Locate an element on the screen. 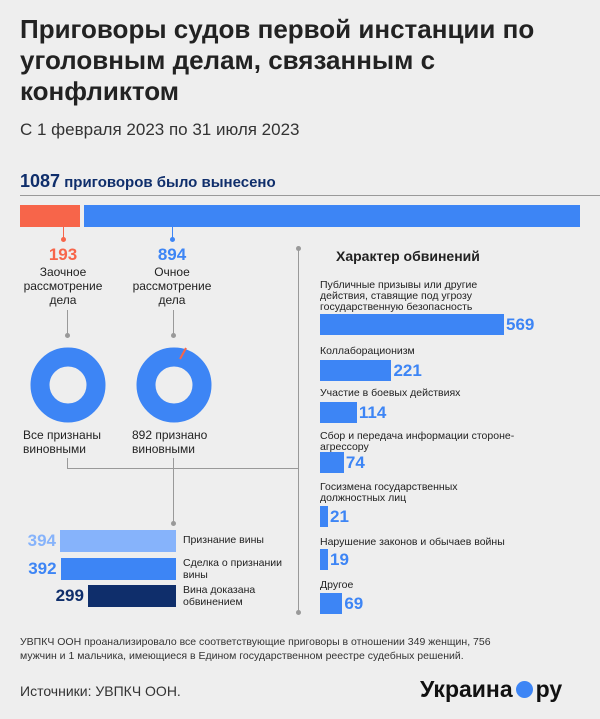 This screenshot has width=600, height=719. divider-vertical is located at coordinates (298, 430).